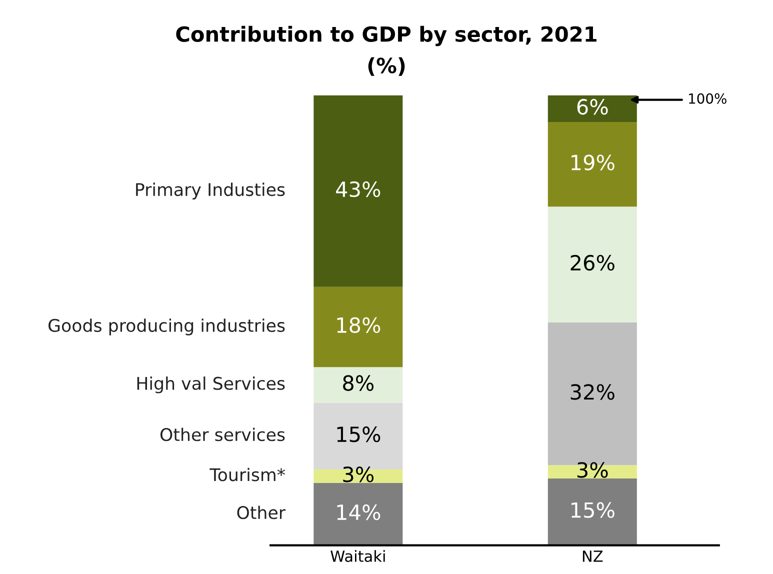 The image size is (773, 574). I want to click on data-label: 26%, so click(592, 262).